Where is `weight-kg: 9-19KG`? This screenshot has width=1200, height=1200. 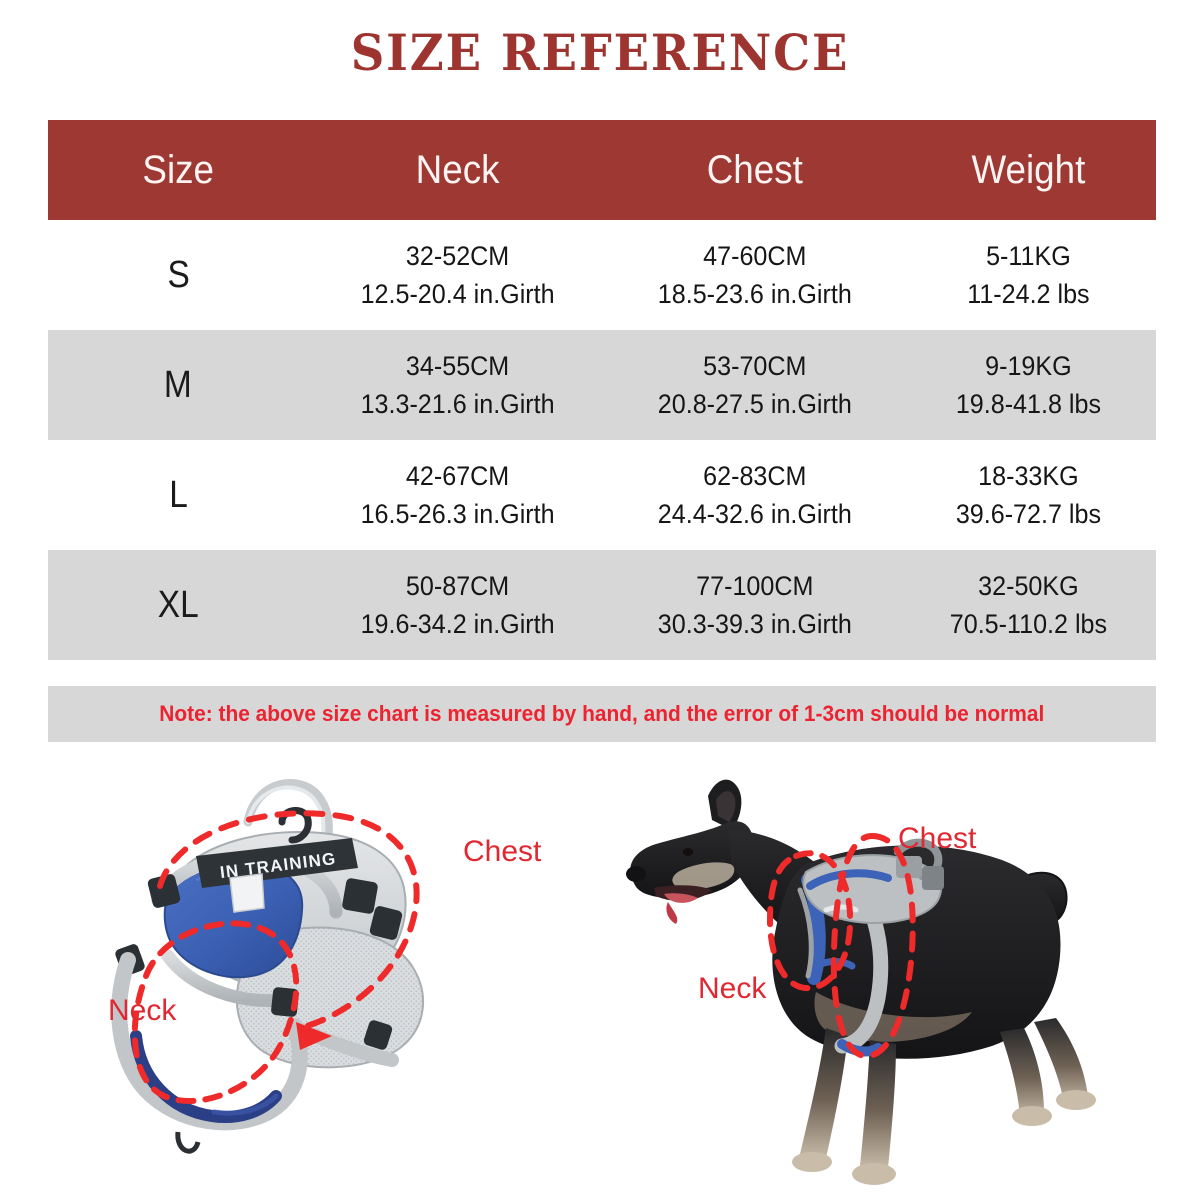 weight-kg: 9-19KG is located at coordinates (1028, 365).